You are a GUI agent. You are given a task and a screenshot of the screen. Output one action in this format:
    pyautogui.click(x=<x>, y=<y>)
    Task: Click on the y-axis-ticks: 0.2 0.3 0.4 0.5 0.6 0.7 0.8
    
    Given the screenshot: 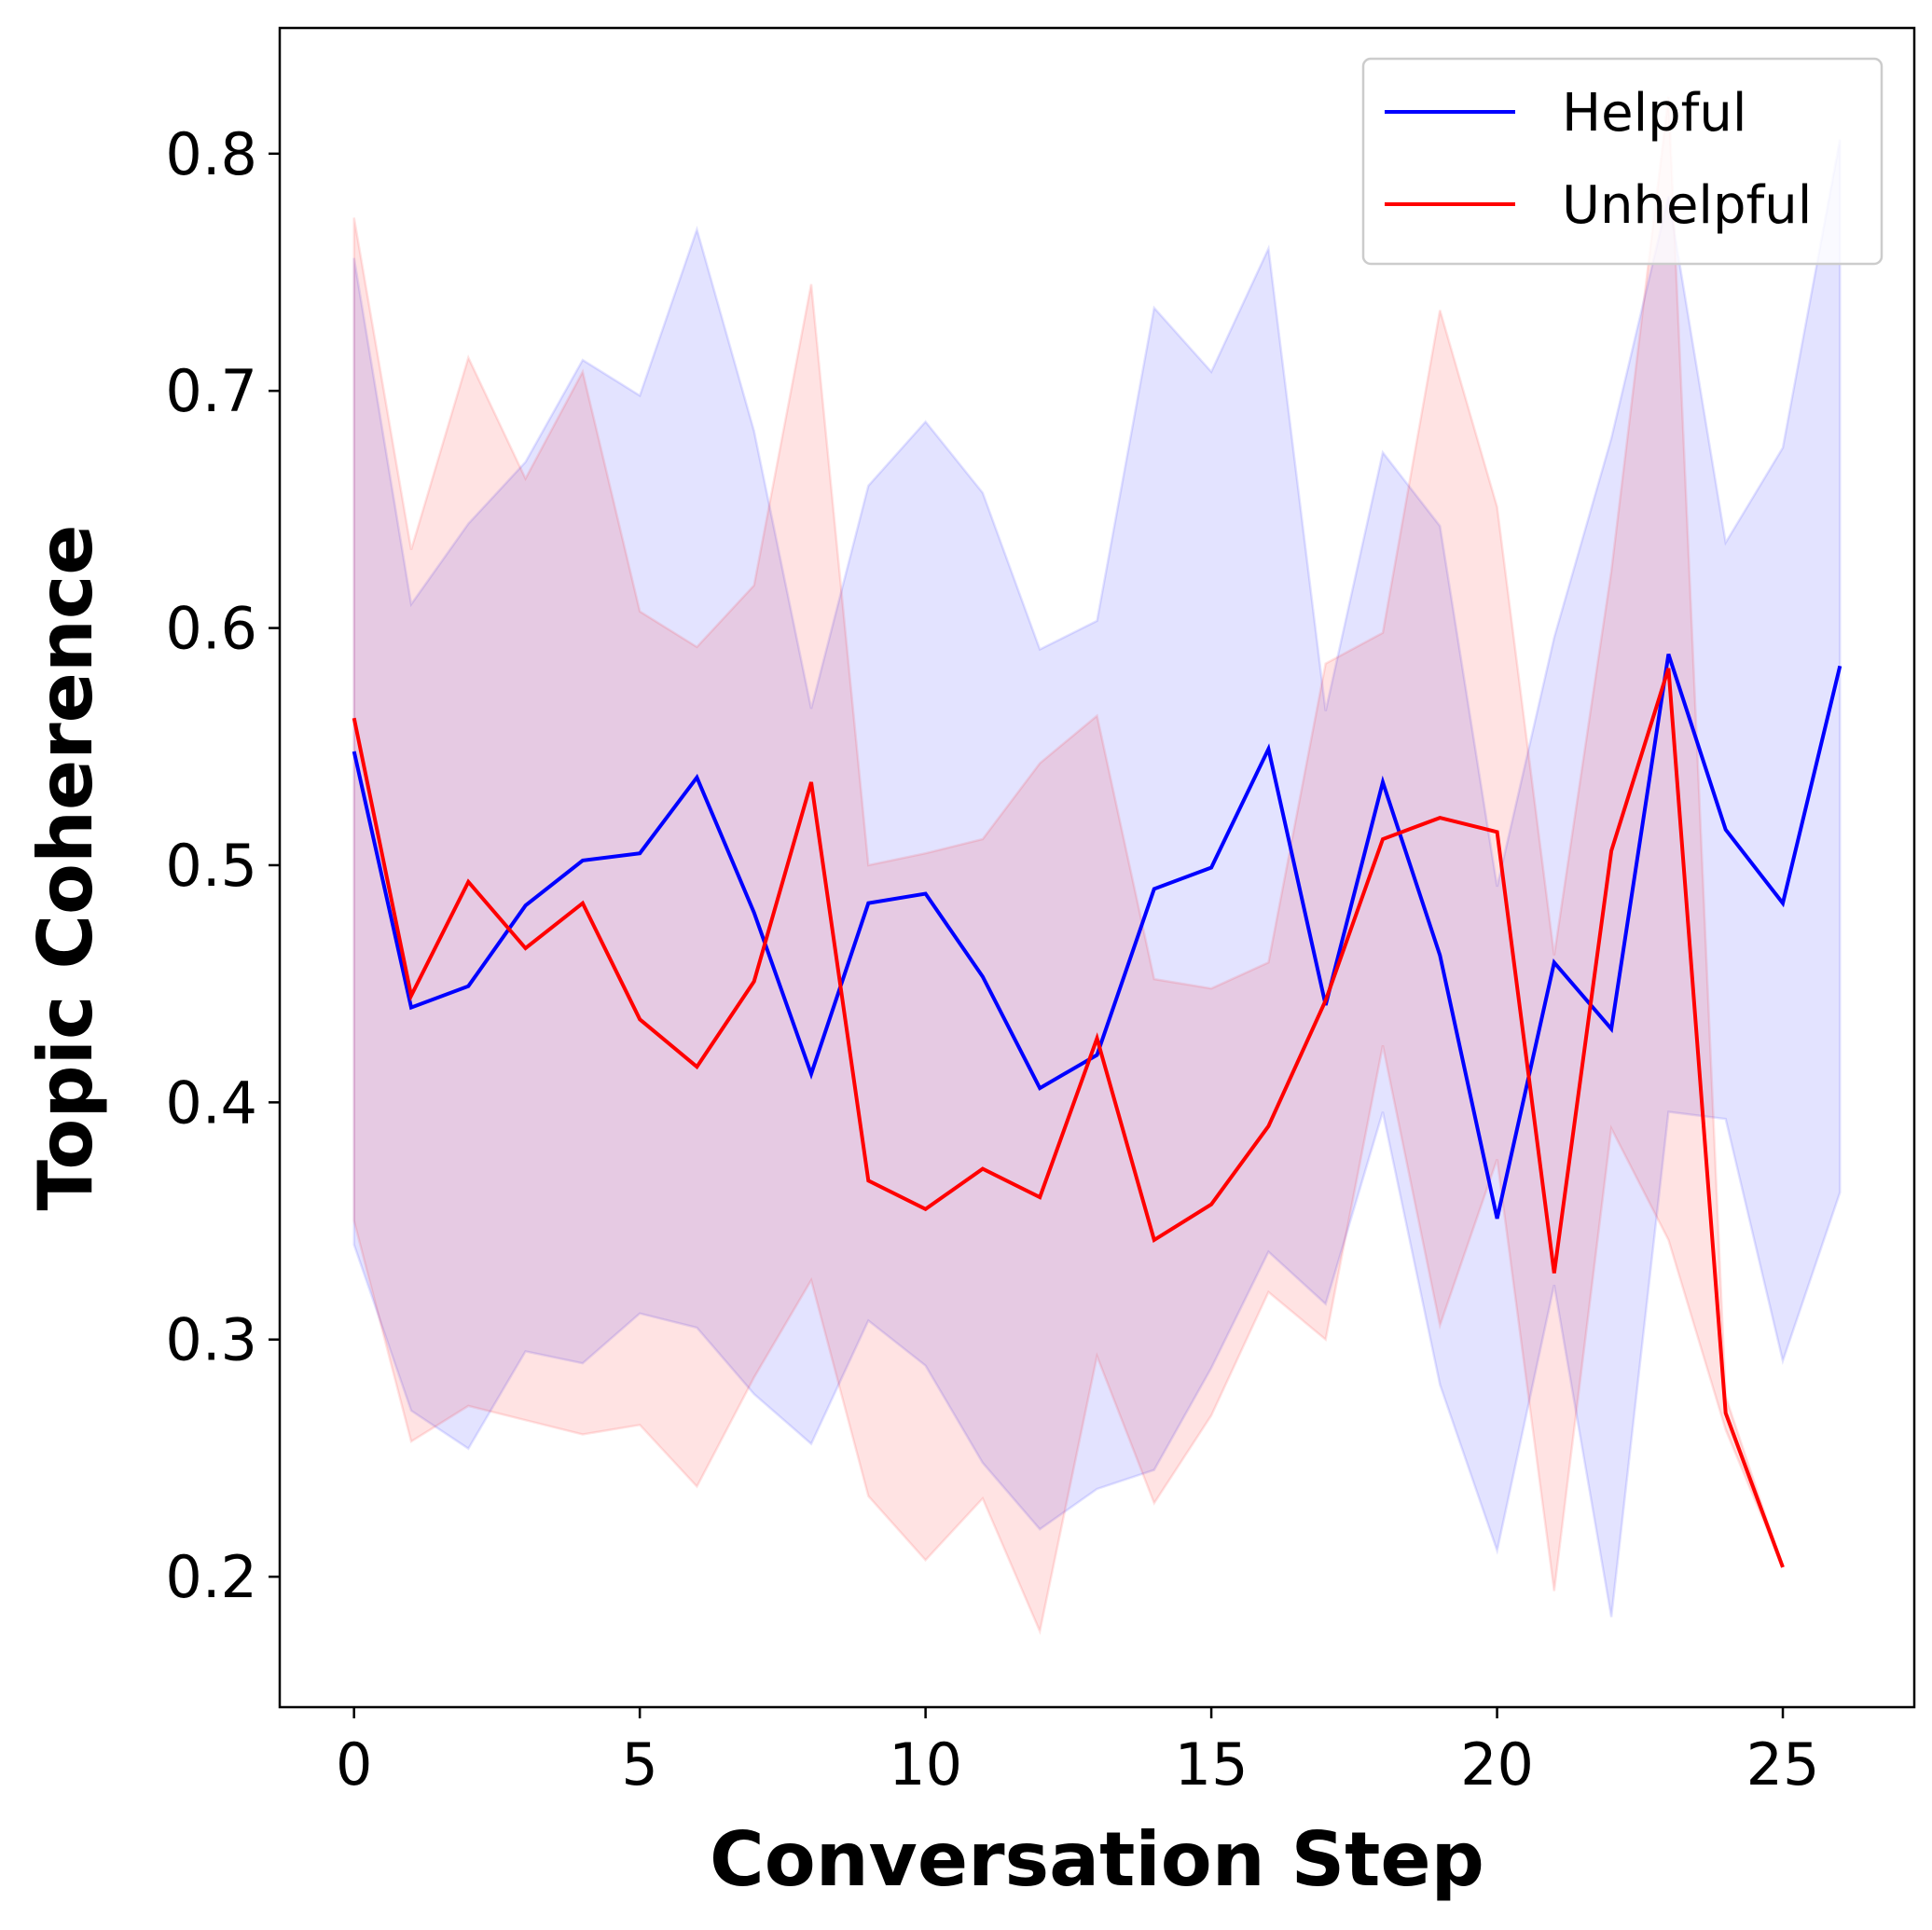 What is the action you would take?
    pyautogui.click(x=223, y=866)
    